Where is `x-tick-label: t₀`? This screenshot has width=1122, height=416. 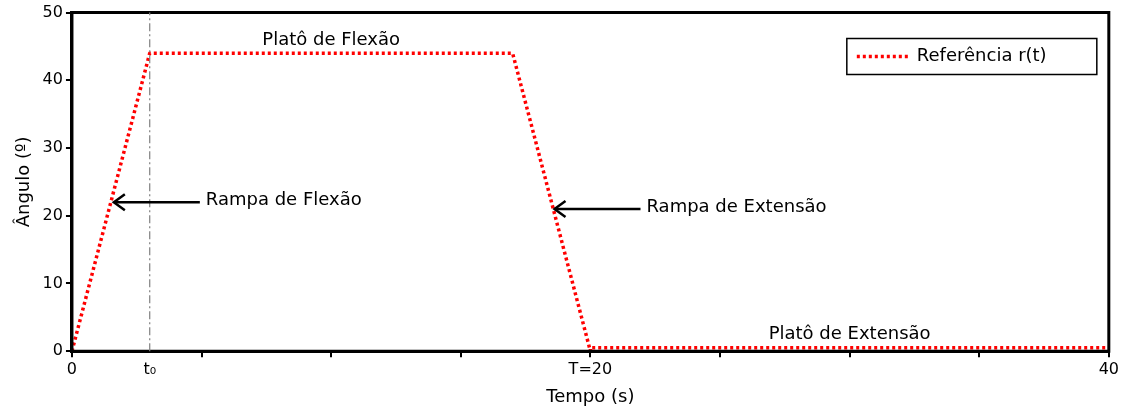 x-tick-label: t₀ is located at coordinates (150, 368).